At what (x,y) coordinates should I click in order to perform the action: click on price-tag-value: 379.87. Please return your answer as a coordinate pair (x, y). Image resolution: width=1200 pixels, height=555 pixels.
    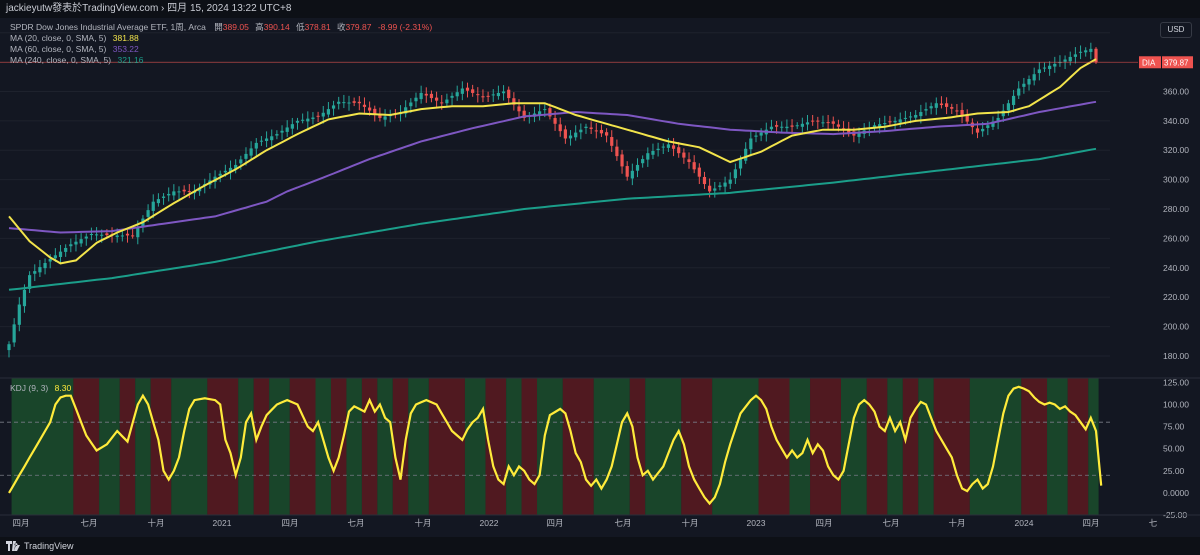
    Looking at the image, I should click on (1176, 62).